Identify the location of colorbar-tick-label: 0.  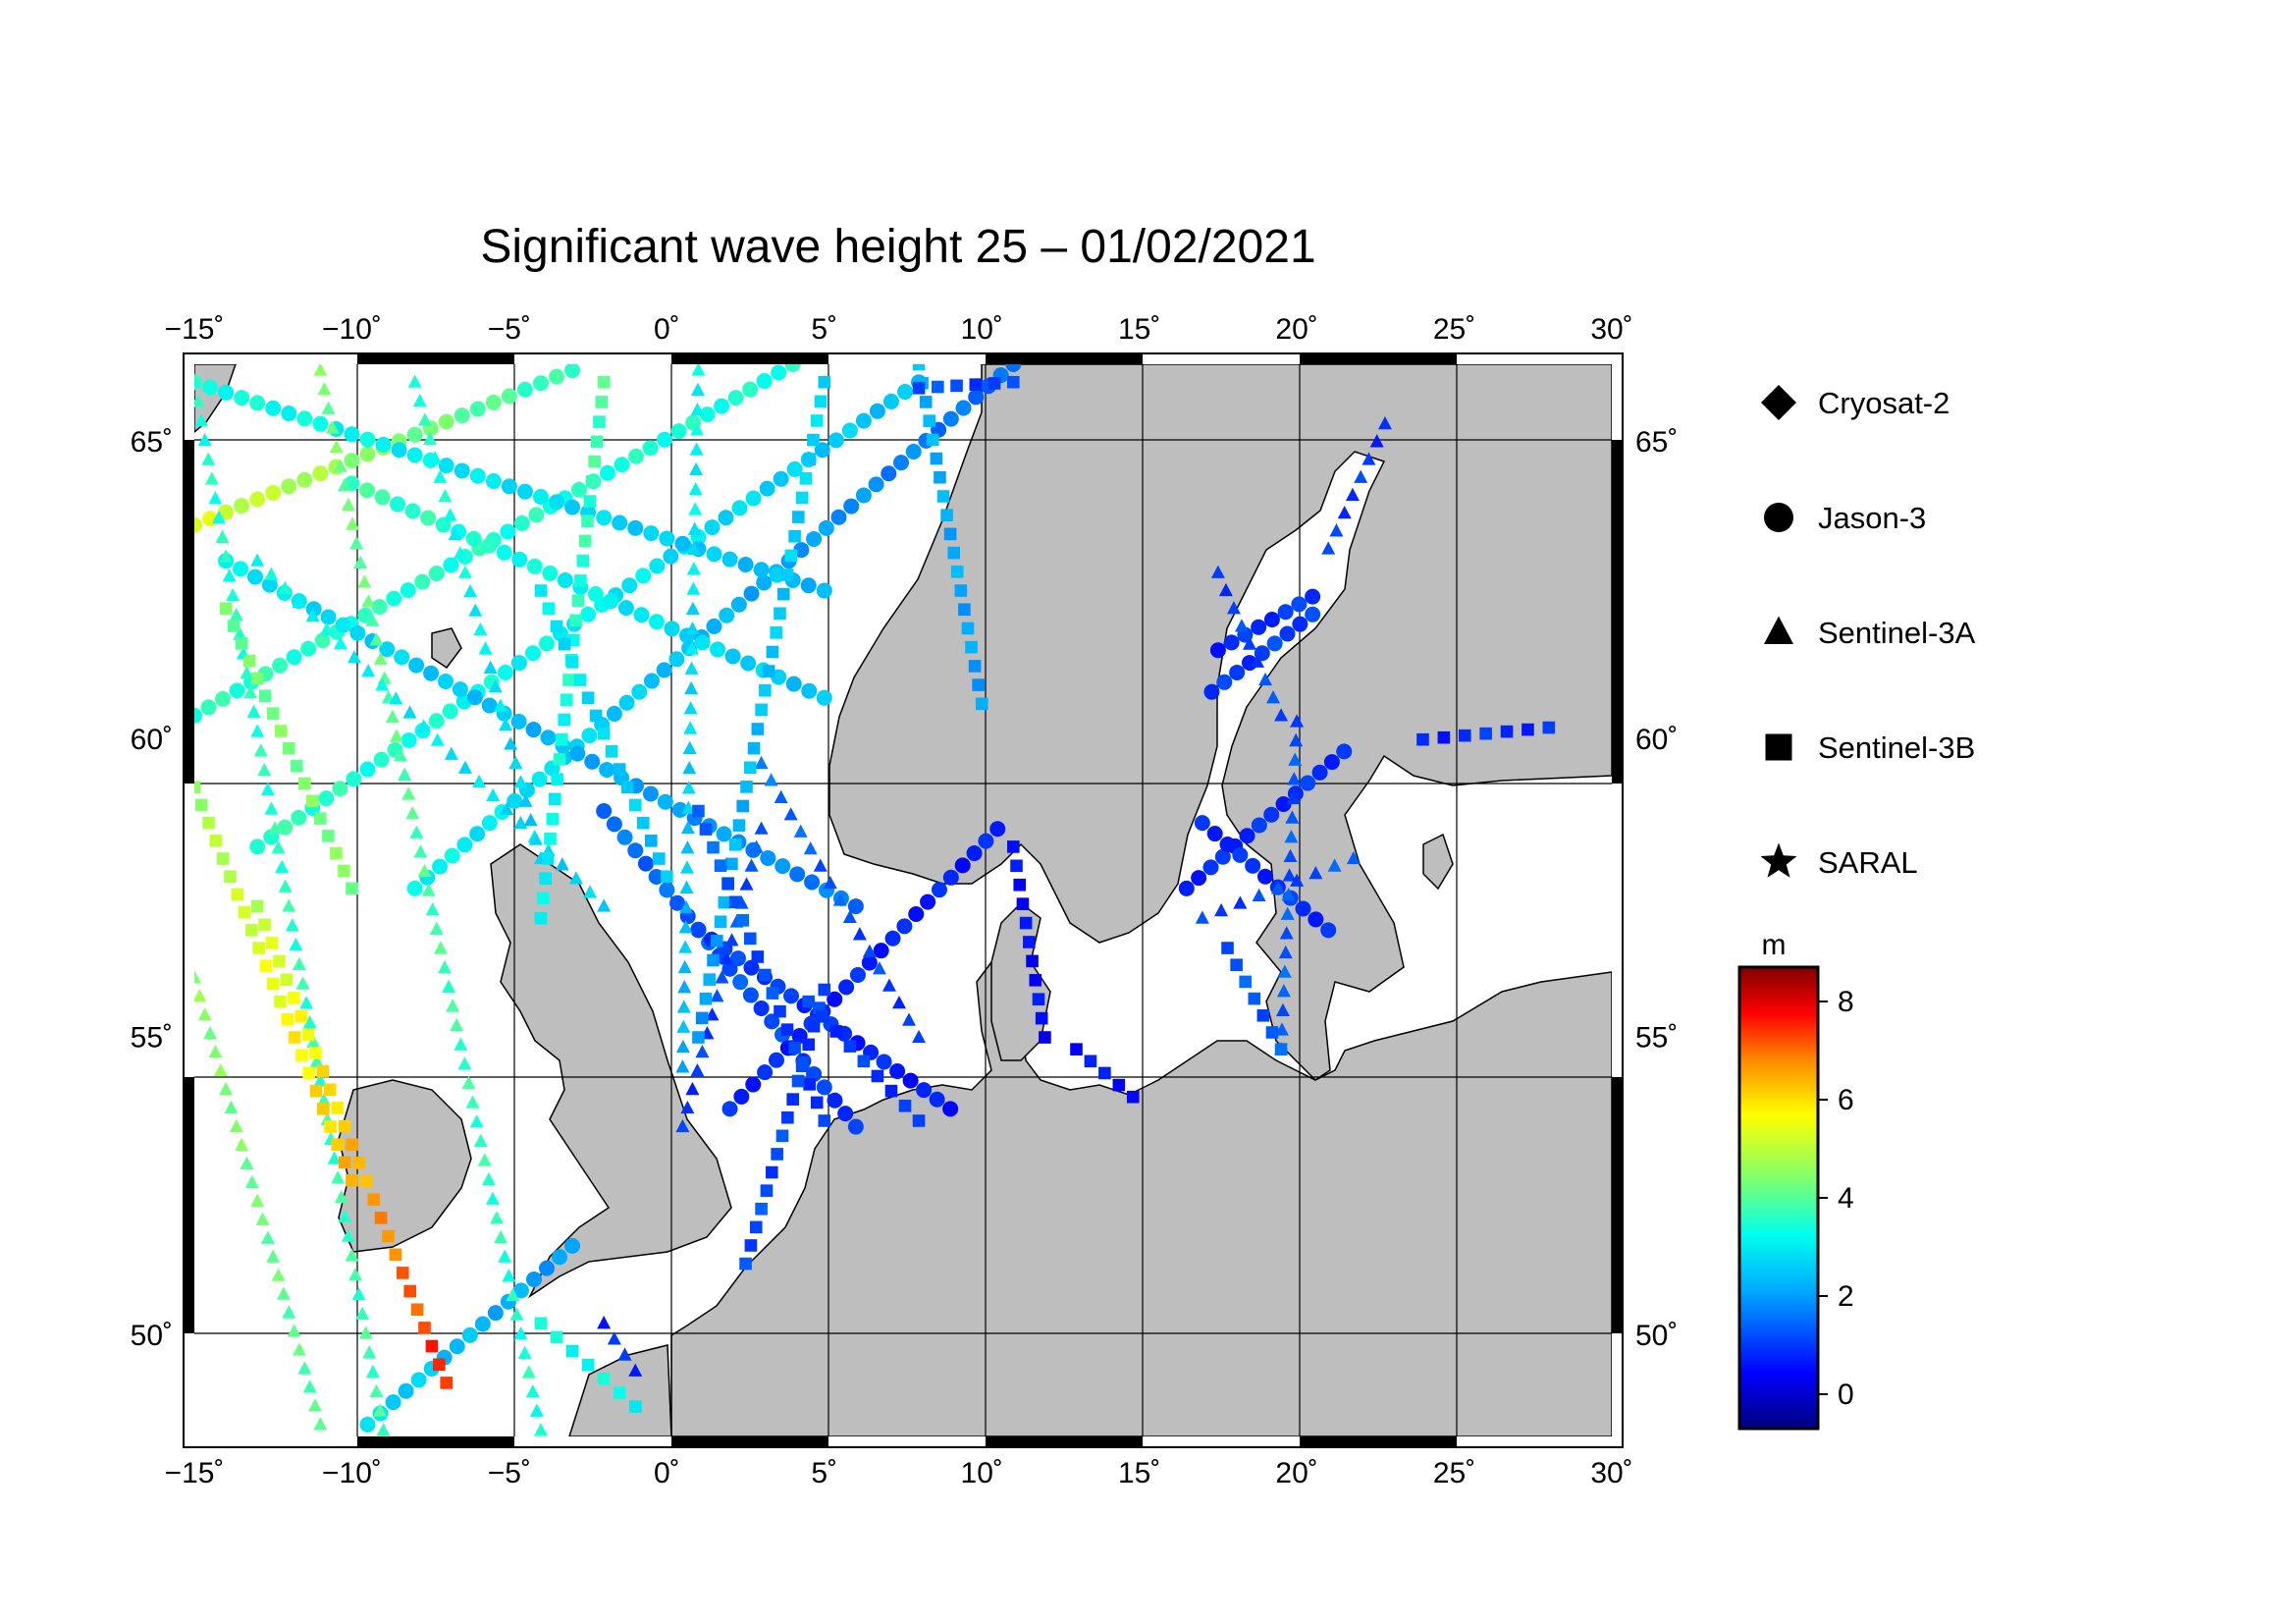
(1846, 1395).